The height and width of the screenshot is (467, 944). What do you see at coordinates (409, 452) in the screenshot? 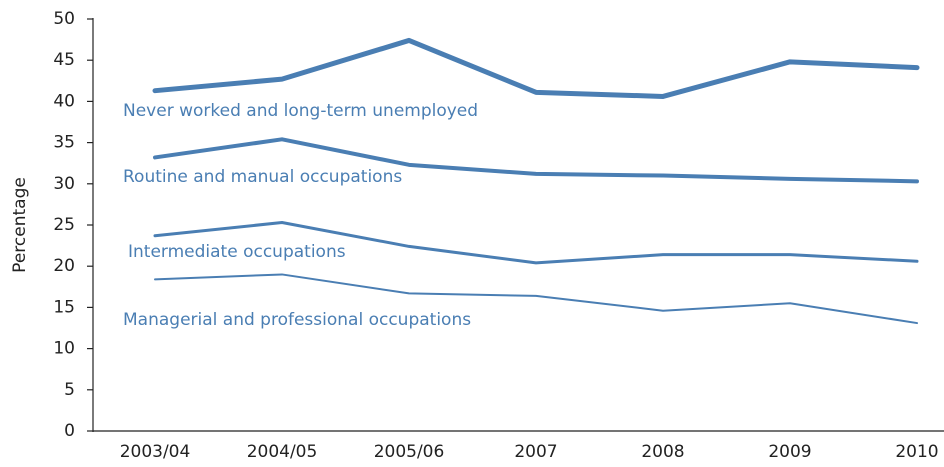
I see `x-tick-label: 2005/06` at bounding box center [409, 452].